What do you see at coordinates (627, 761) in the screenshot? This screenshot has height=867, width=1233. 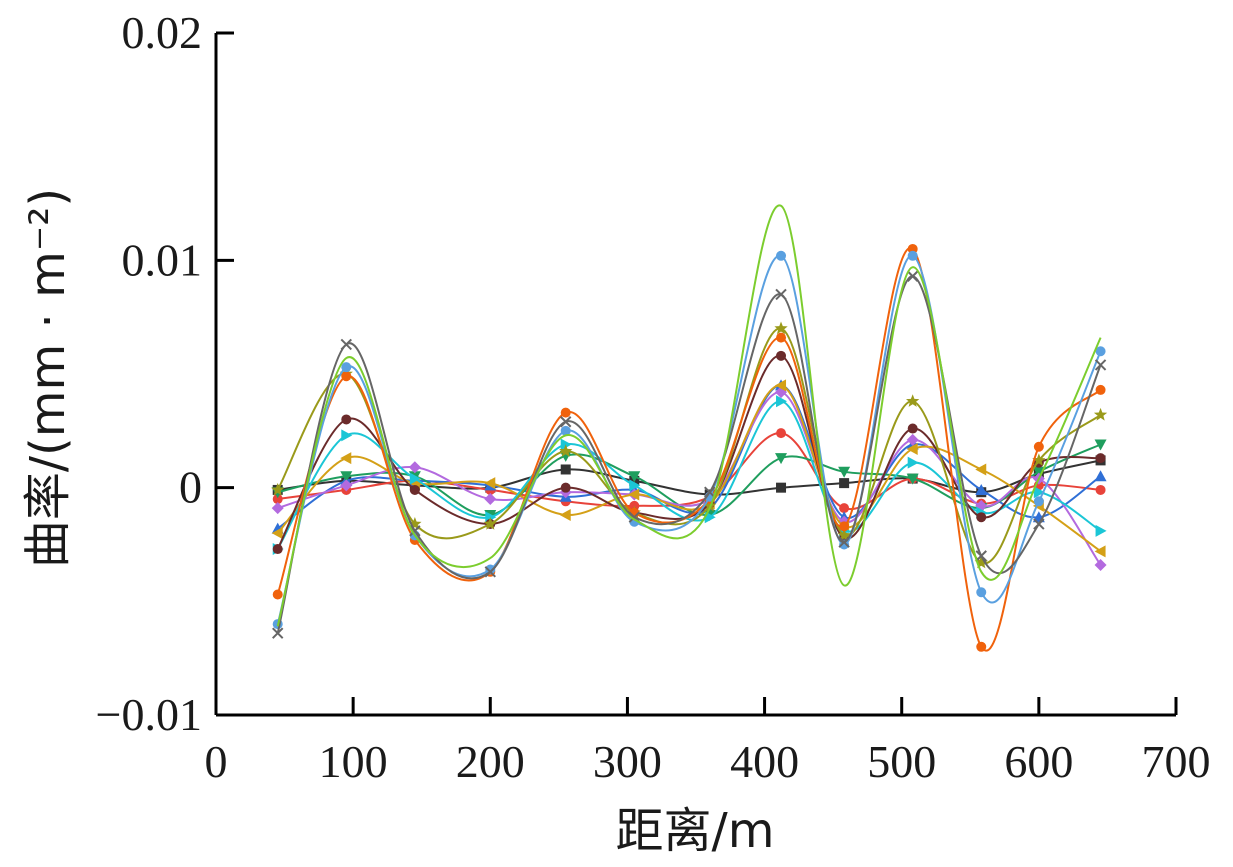 I see `x-tick-label: 300` at bounding box center [627, 761].